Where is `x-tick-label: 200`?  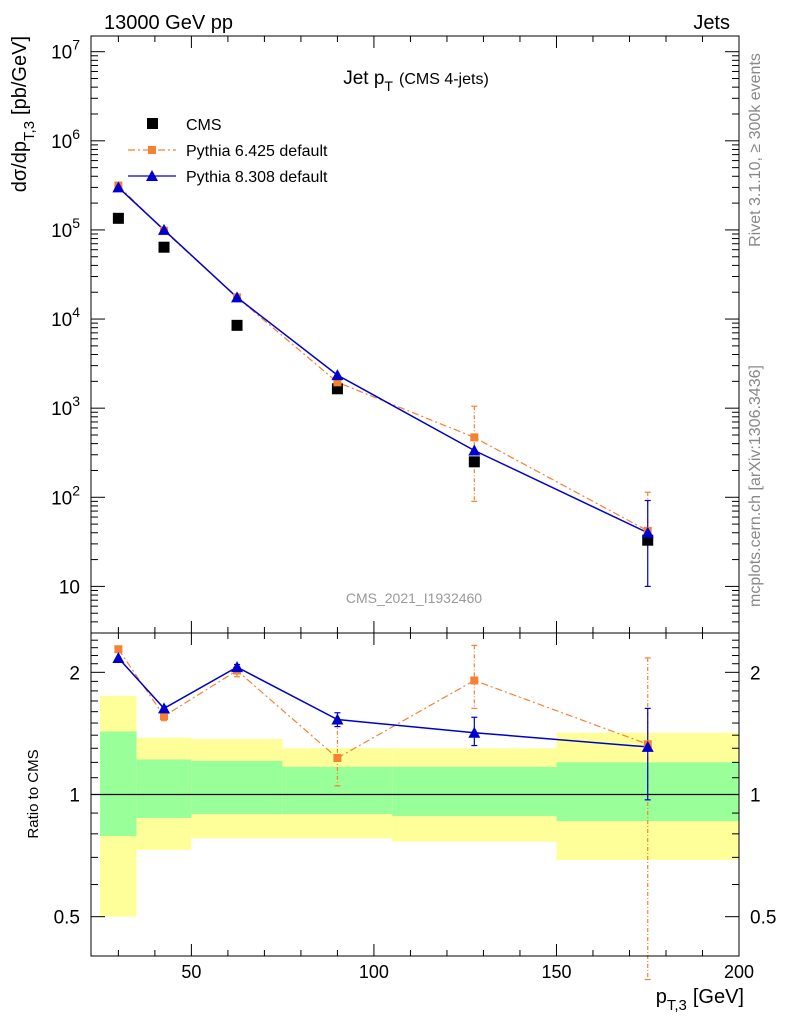 x-tick-label: 200 is located at coordinates (739, 972).